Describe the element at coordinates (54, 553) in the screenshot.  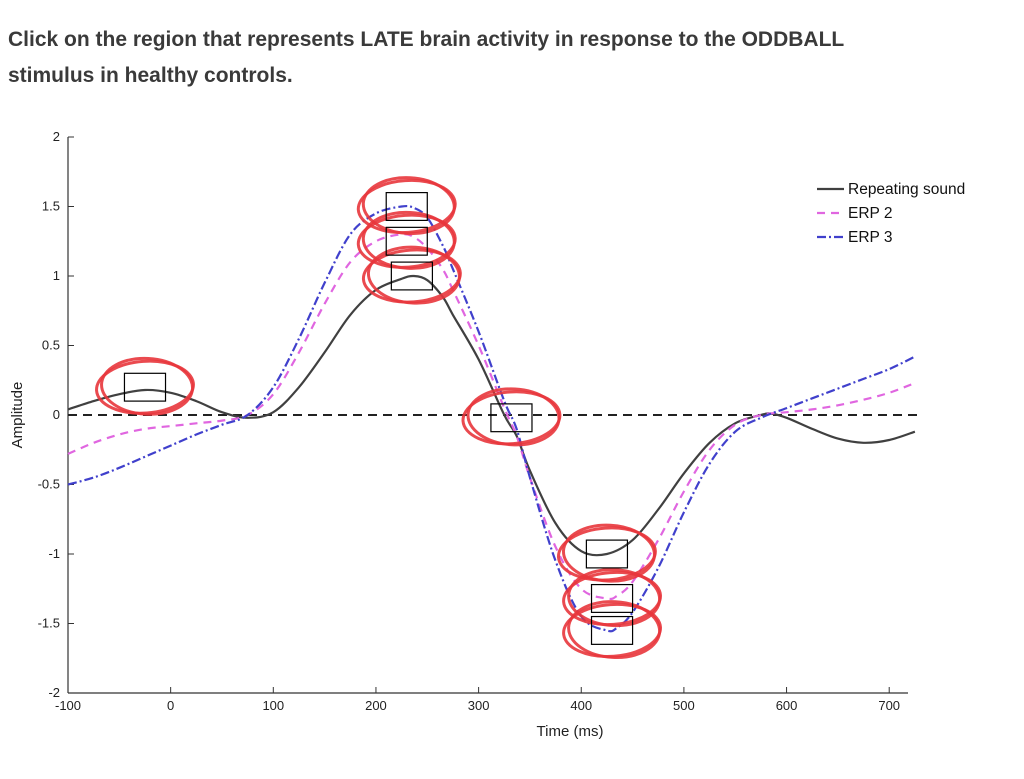
I see `y-tick-label: -1` at that location.